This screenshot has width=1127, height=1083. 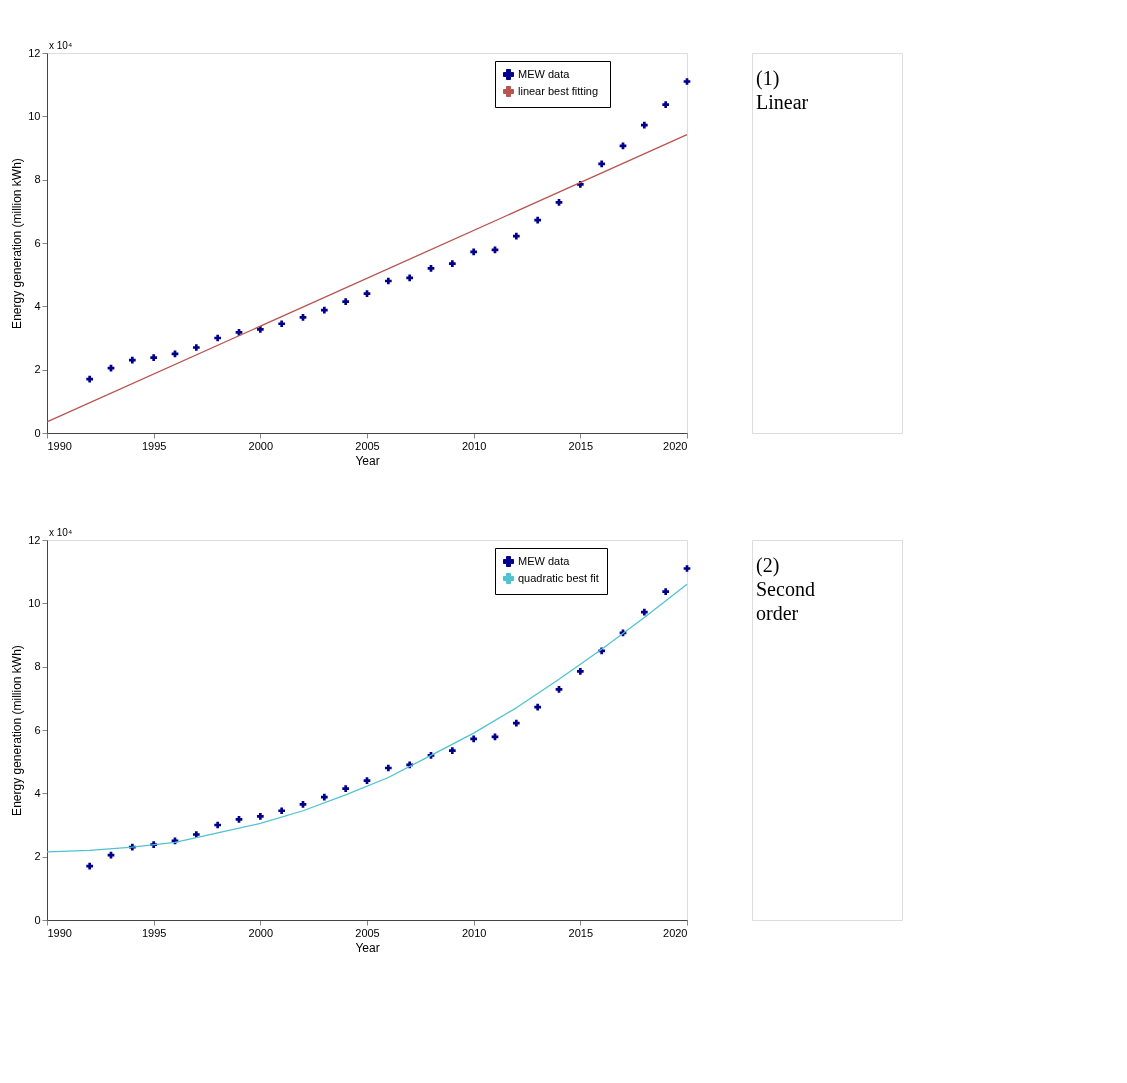 I want to click on legend-label: quadratic best fit, so click(x=558, y=577).